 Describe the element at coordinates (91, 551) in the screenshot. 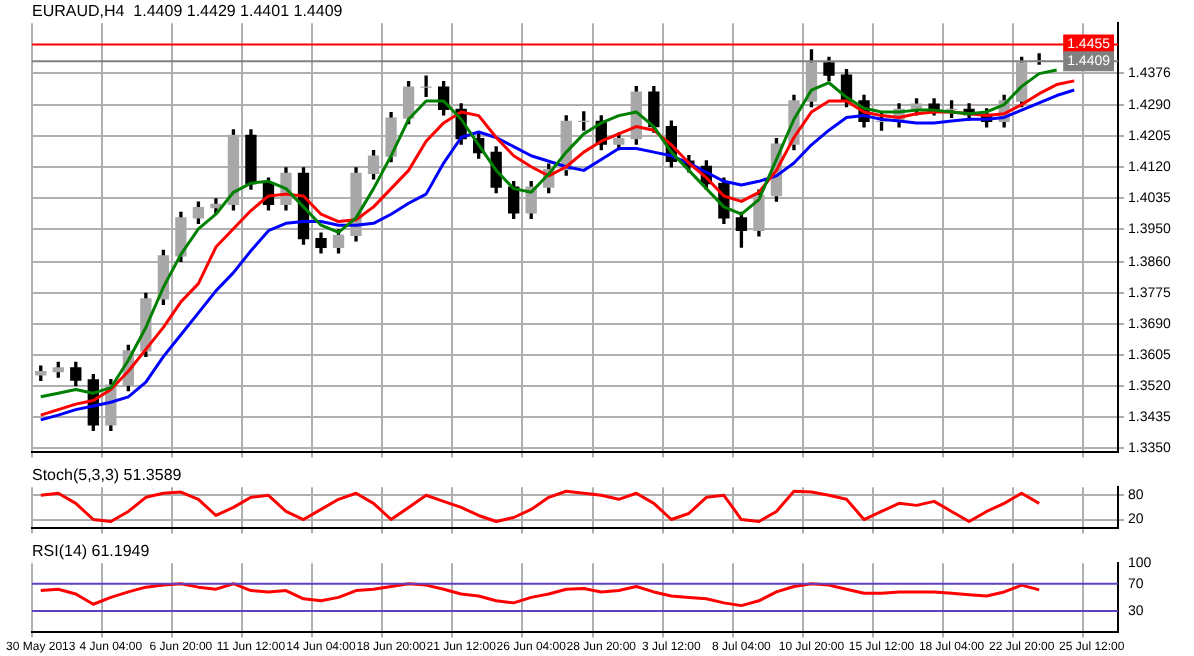

I see `chart-title: RSI(14) 61.1949` at that location.